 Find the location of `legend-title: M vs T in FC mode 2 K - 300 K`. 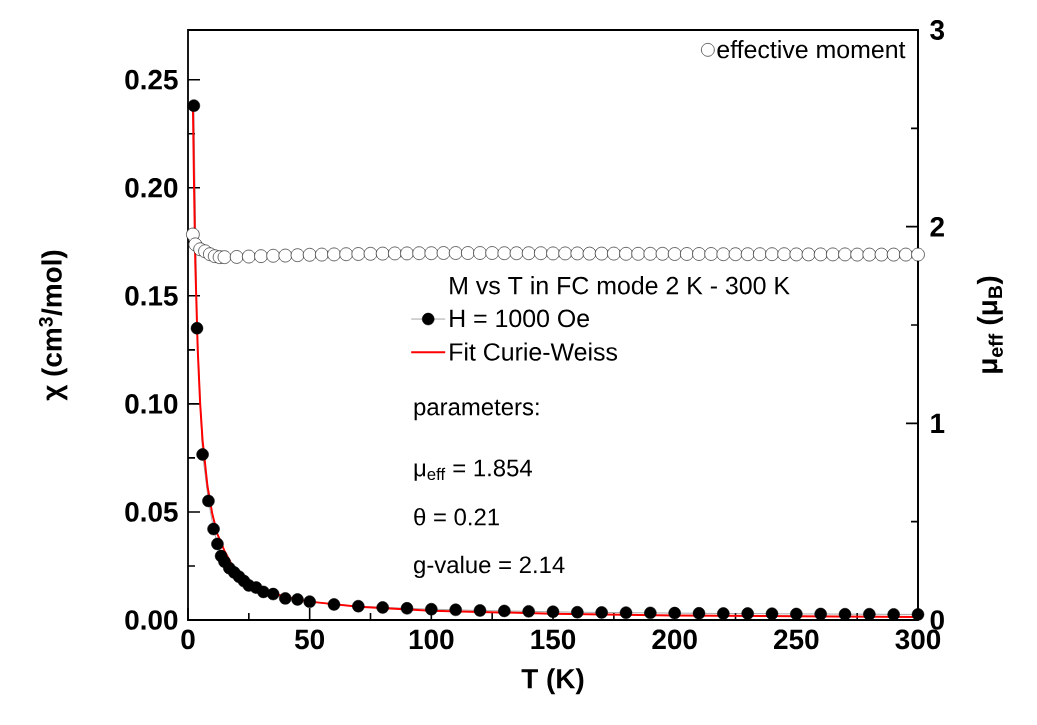

legend-title: M vs T in FC mode 2 K - 300 K is located at coordinates (620, 285).